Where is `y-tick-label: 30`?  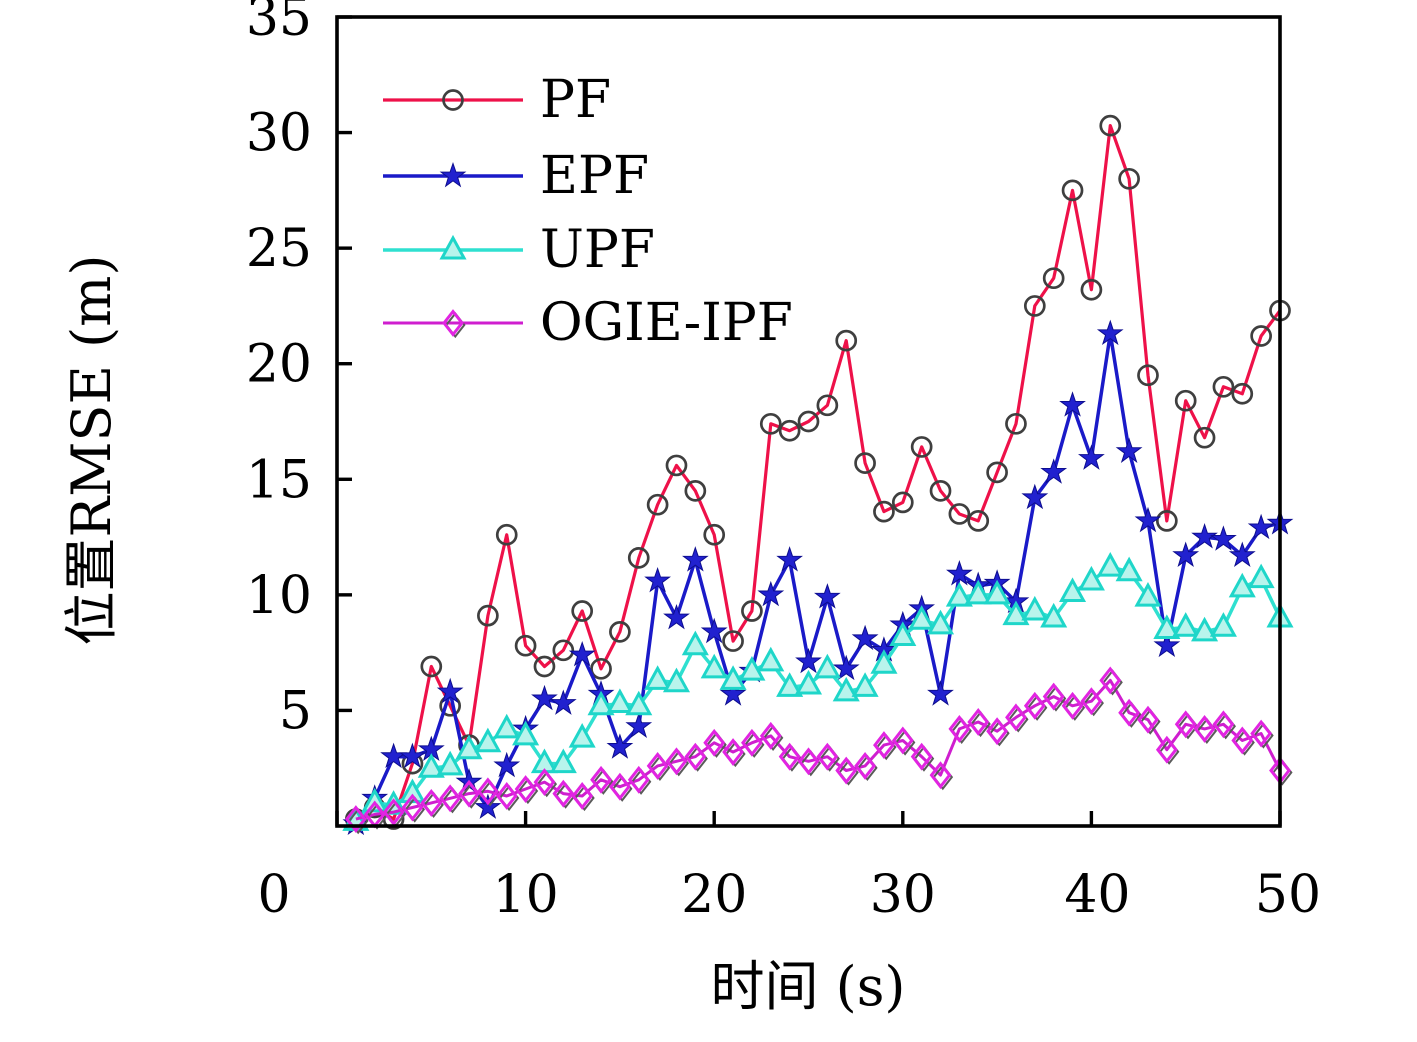 y-tick-label: 30 is located at coordinates (279, 134).